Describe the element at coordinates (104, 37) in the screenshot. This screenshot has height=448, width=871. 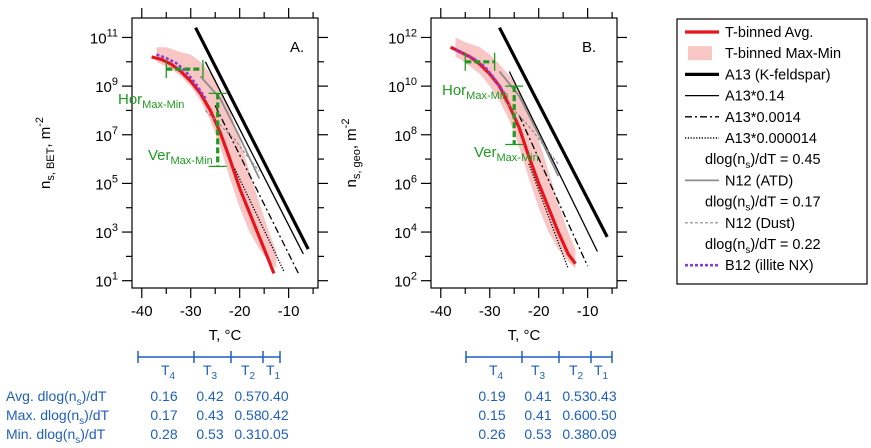
I see `y-tick-label: 10¹¹` at that location.